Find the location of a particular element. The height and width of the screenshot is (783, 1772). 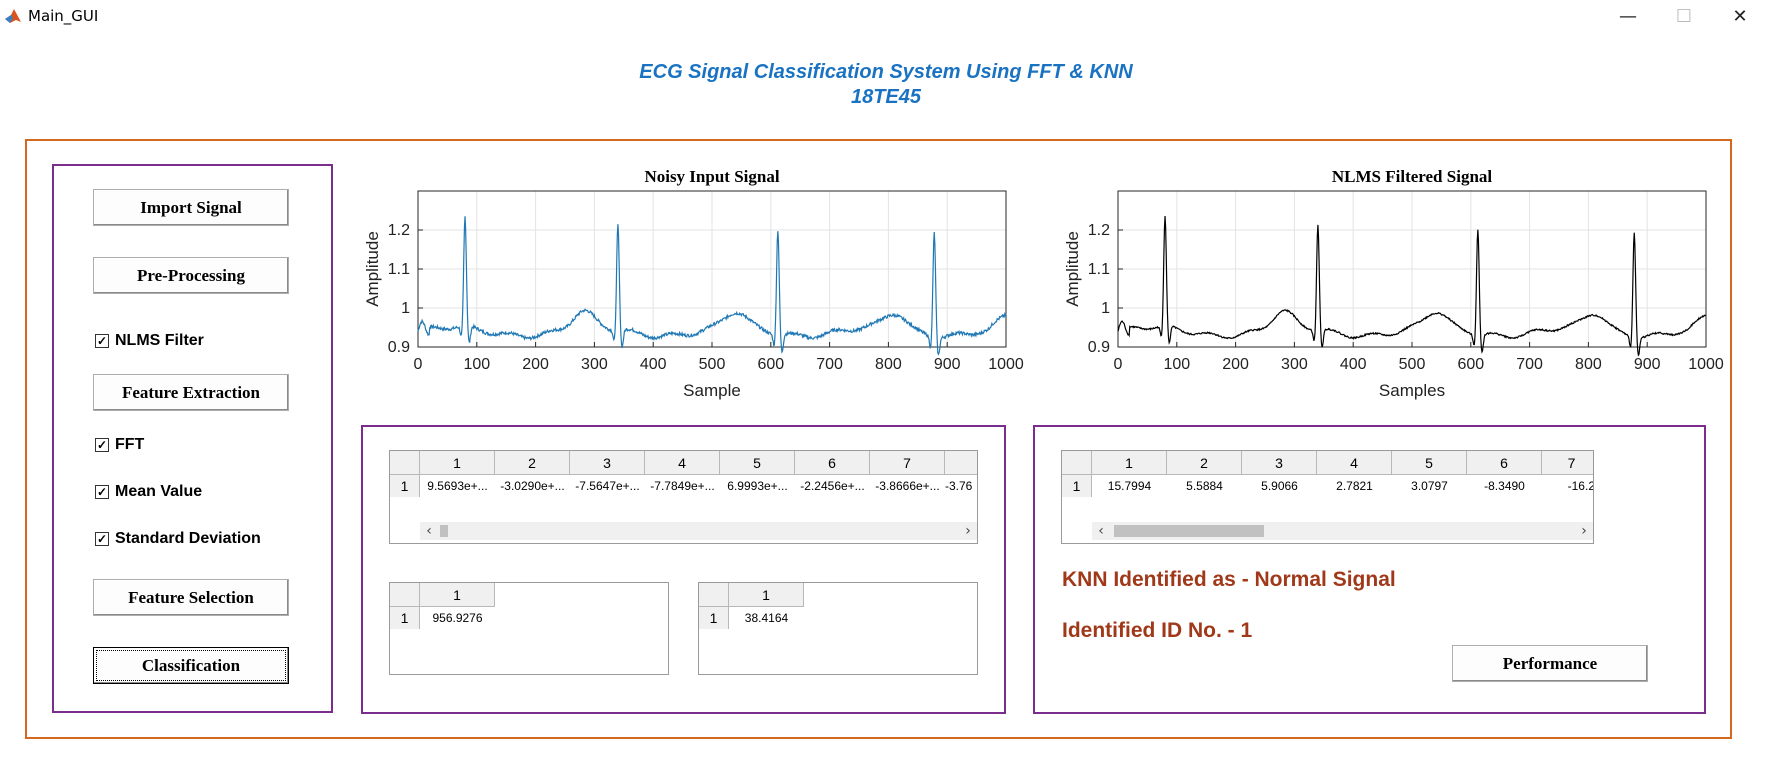

standard-deviation-table: 1 1 38.4164 is located at coordinates (838, 628).